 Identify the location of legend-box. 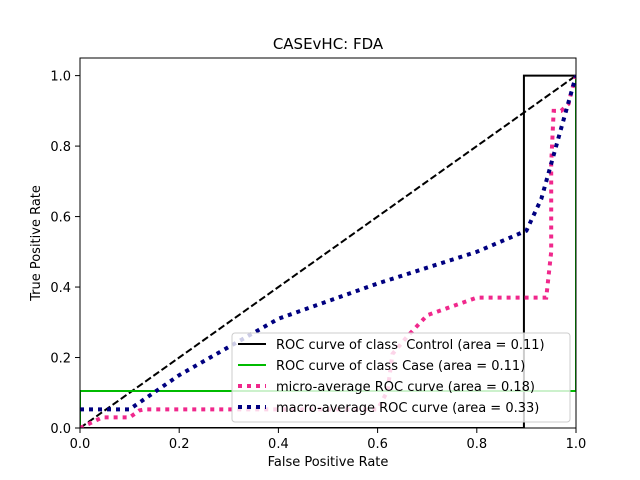
(401, 377).